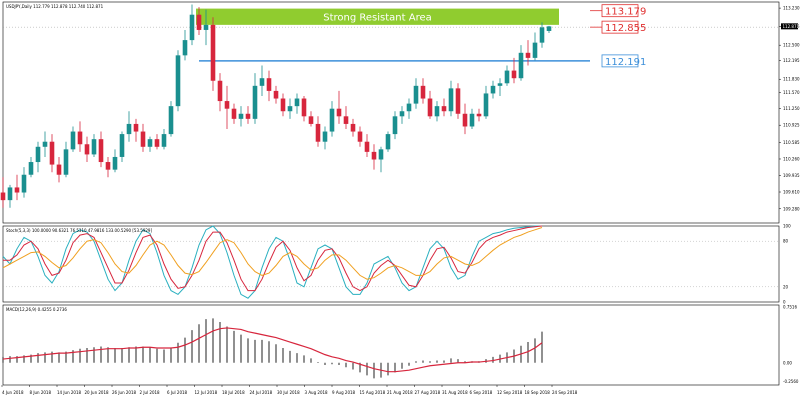 The height and width of the screenshot is (400, 800). Describe the element at coordinates (150, 392) in the screenshot. I see `date-axis-label: 2 Jul 2018` at that location.